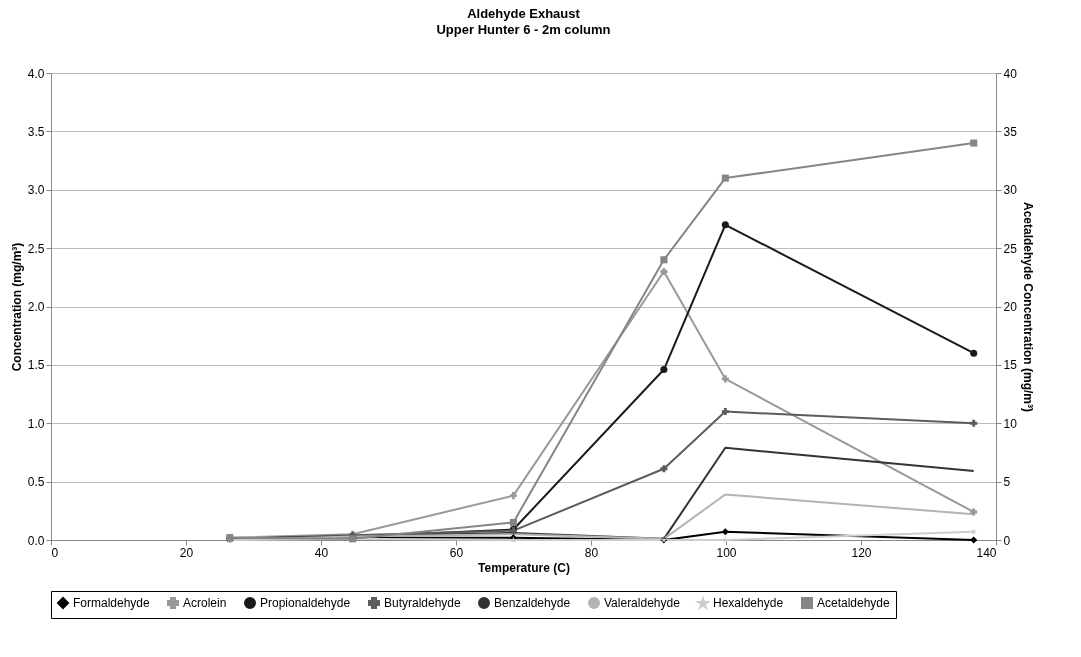 The image size is (1081, 657). I want to click on y-axis-title: Concentration (mg/m³), so click(16, 307).